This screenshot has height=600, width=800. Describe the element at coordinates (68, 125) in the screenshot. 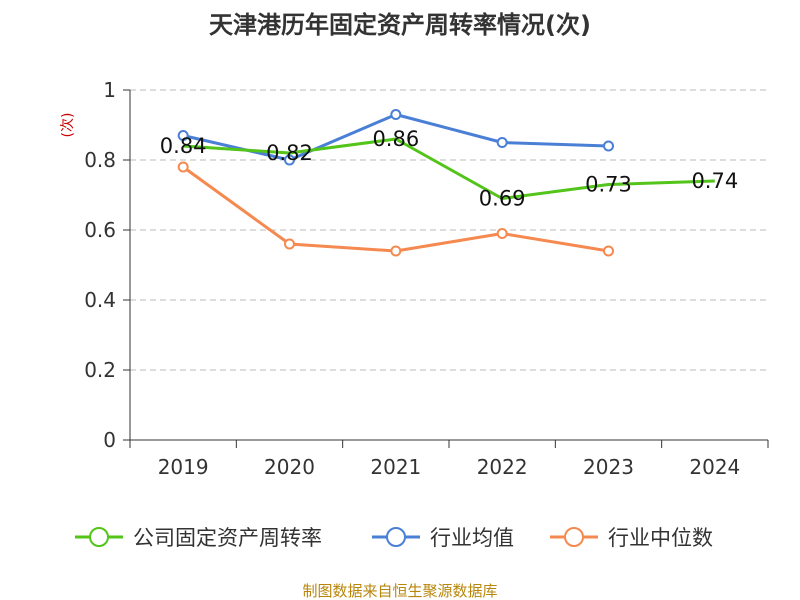

I see `y-axis-label: (次)` at that location.